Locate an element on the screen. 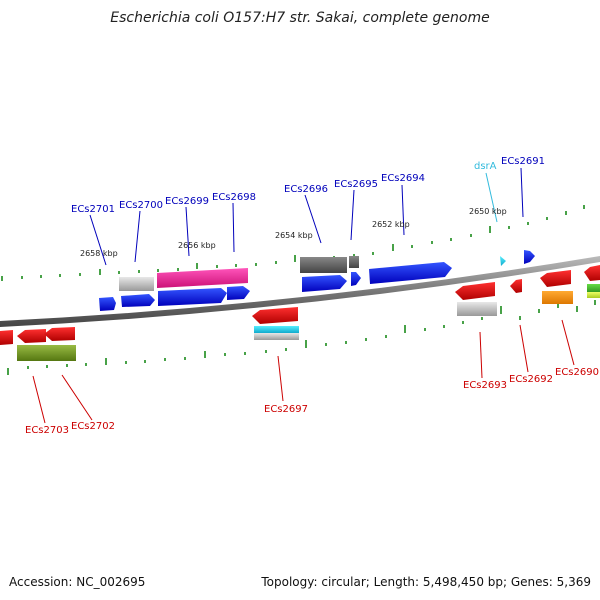 The height and width of the screenshot is (600, 600). gene-ECs2697 is located at coordinates (275, 315).